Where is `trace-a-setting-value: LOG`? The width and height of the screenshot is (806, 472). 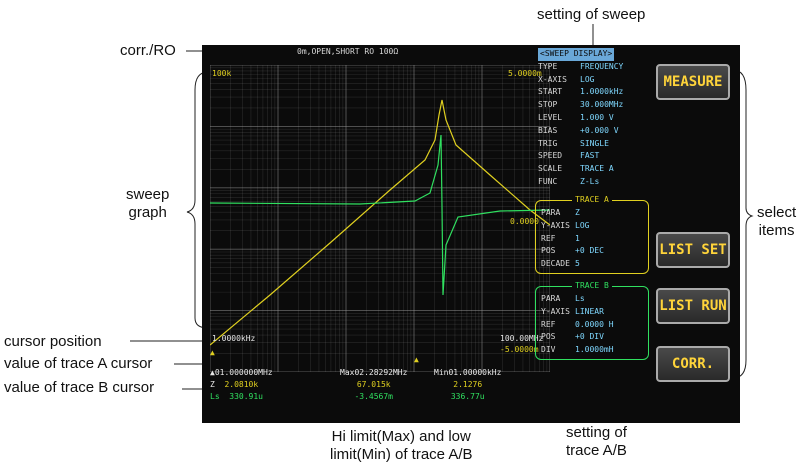 trace-a-setting-value: LOG is located at coordinates (582, 225).